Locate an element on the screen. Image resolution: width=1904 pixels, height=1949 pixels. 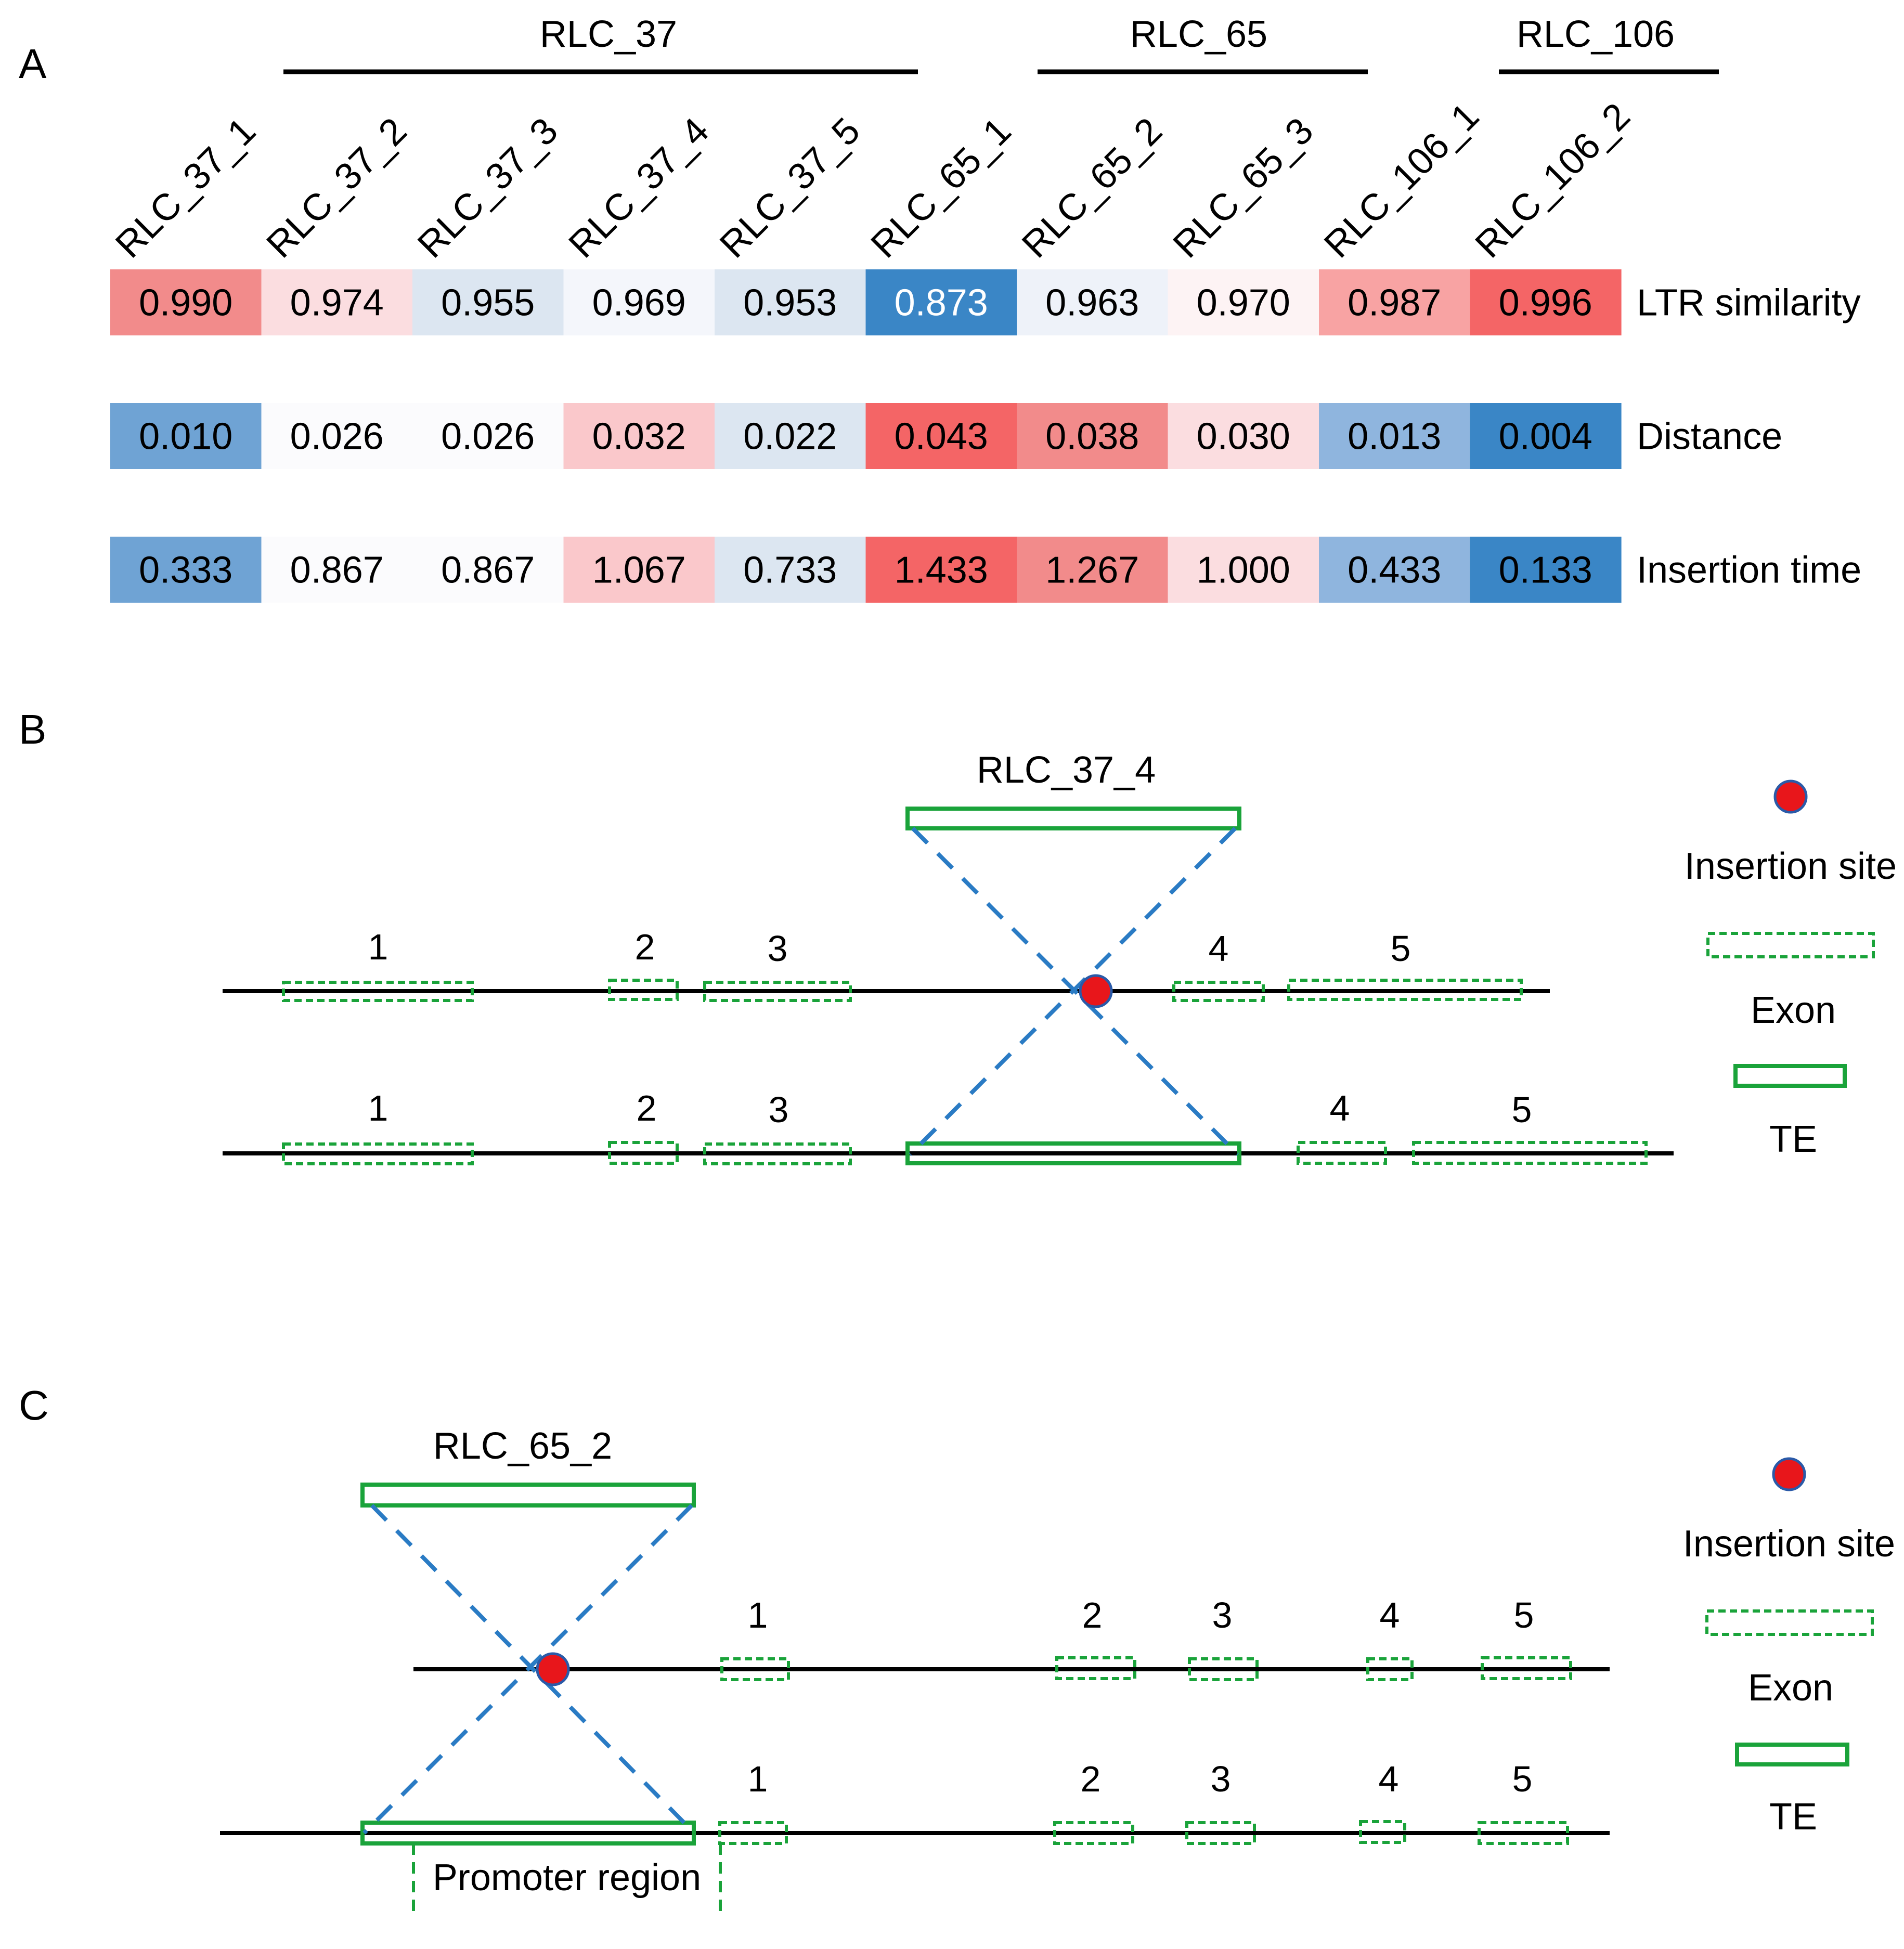
heatmap-cell-value: 0.970 is located at coordinates (1243, 303).